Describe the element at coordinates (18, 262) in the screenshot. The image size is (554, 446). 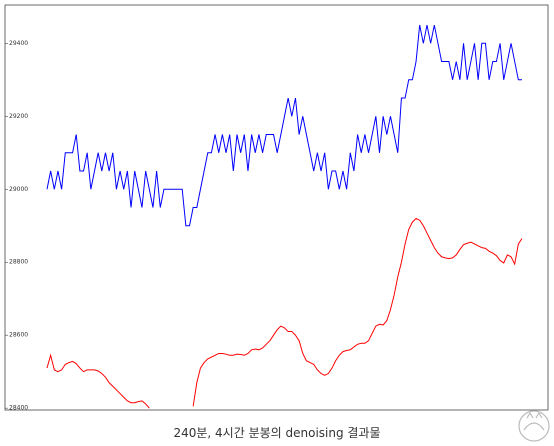
I see `y-tick-label: 28800` at that location.